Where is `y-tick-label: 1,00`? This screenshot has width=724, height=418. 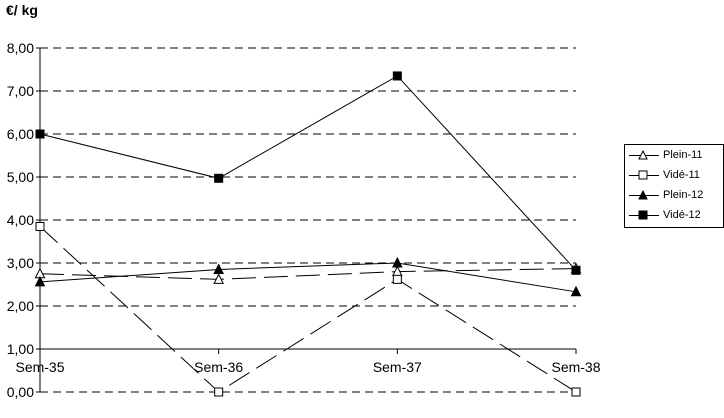 y-tick-label: 1,00 is located at coordinates (20, 349).